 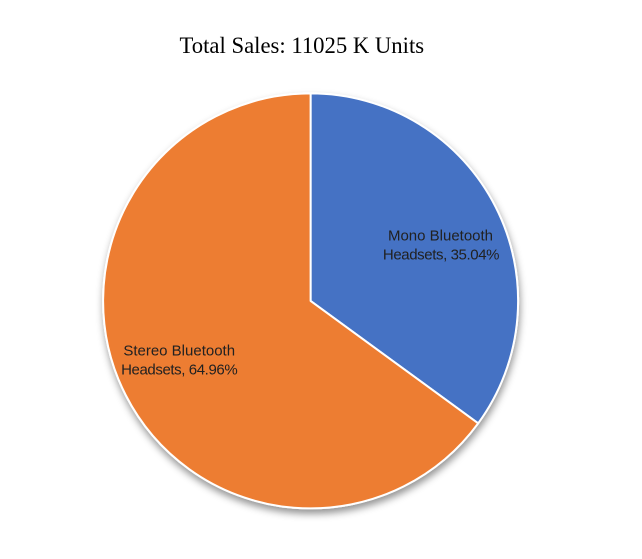 What do you see at coordinates (441, 255) in the screenshot?
I see `svg-text: Headsets, 35.04%` at bounding box center [441, 255].